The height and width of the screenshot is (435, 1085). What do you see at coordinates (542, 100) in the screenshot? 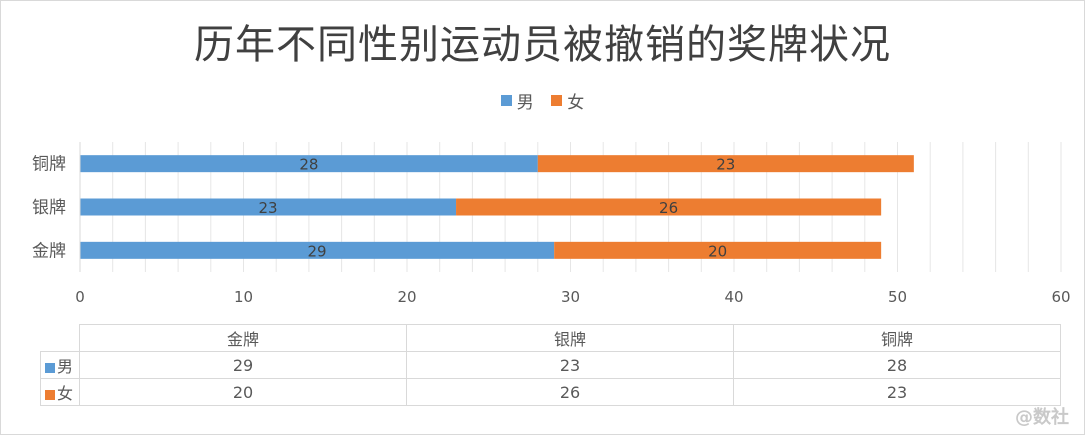
I see `legend: 男 女` at bounding box center [542, 100].